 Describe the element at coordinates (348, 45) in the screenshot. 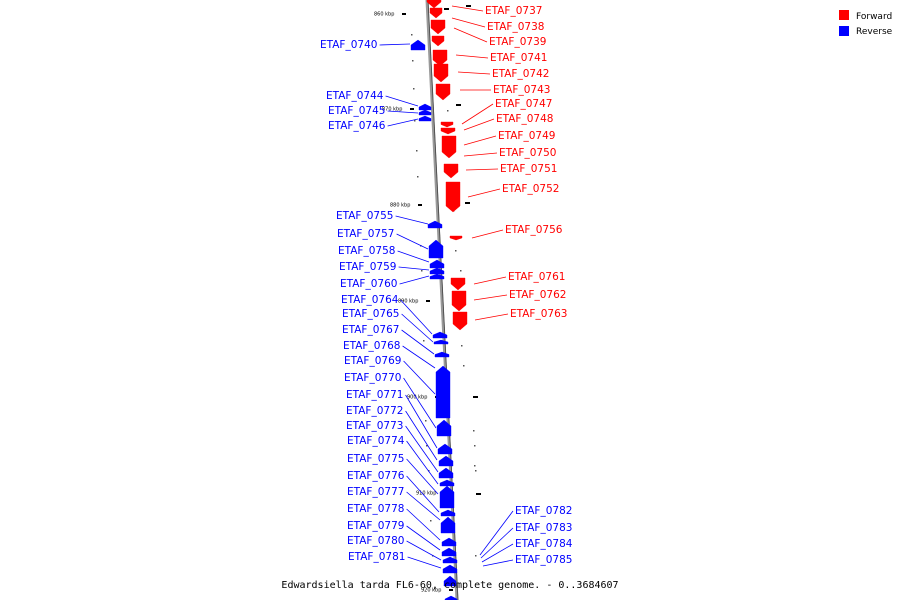

I see `gene-label-reverse: ETAF_0740` at that location.